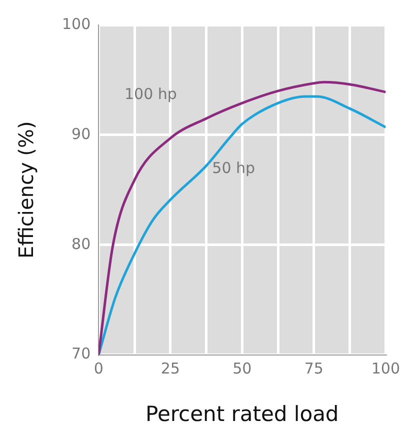 The image size is (414, 444). I want to click on x-tick-label: 50, so click(242, 369).